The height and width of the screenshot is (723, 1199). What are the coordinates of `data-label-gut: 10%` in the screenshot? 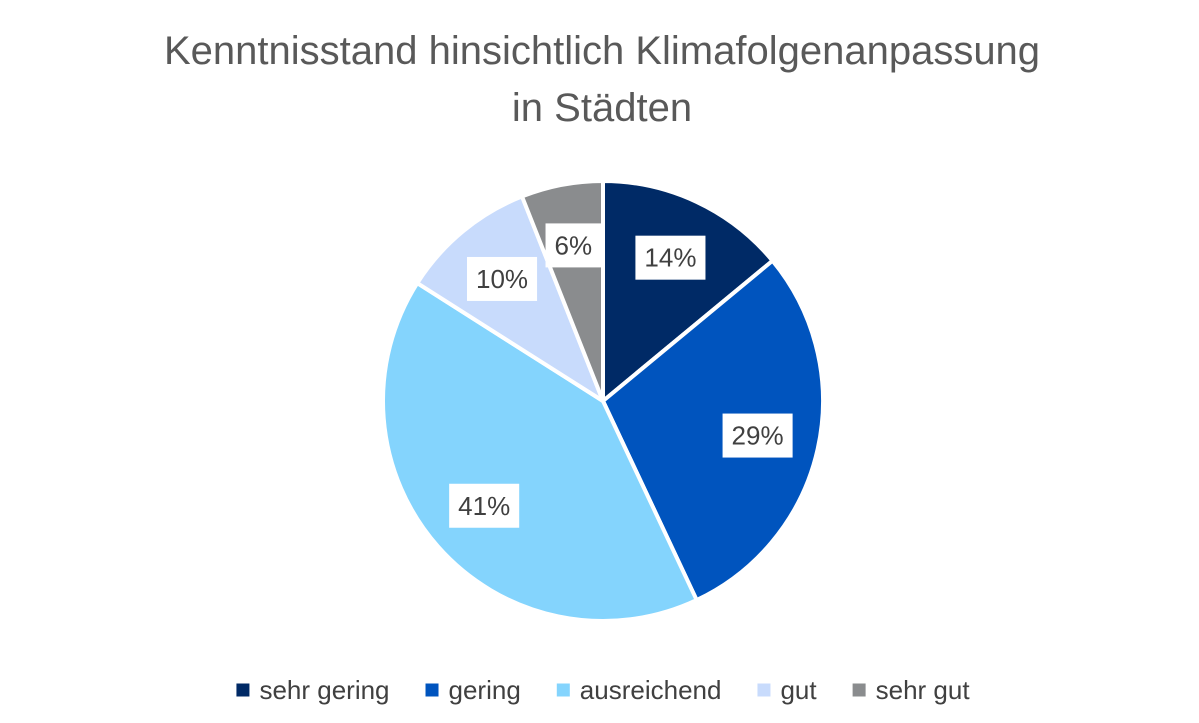 It's located at (502, 279).